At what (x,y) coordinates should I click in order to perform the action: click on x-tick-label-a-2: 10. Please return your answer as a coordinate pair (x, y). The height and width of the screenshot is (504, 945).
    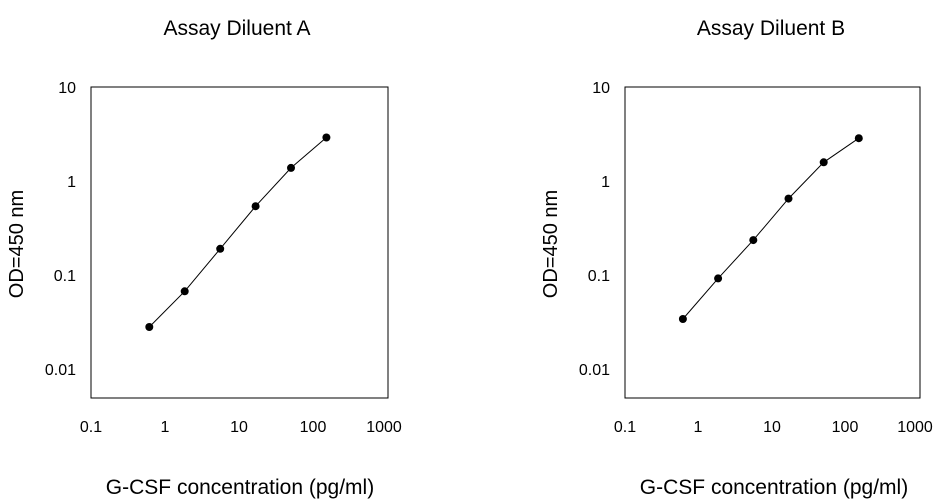
    Looking at the image, I should click on (239, 427).